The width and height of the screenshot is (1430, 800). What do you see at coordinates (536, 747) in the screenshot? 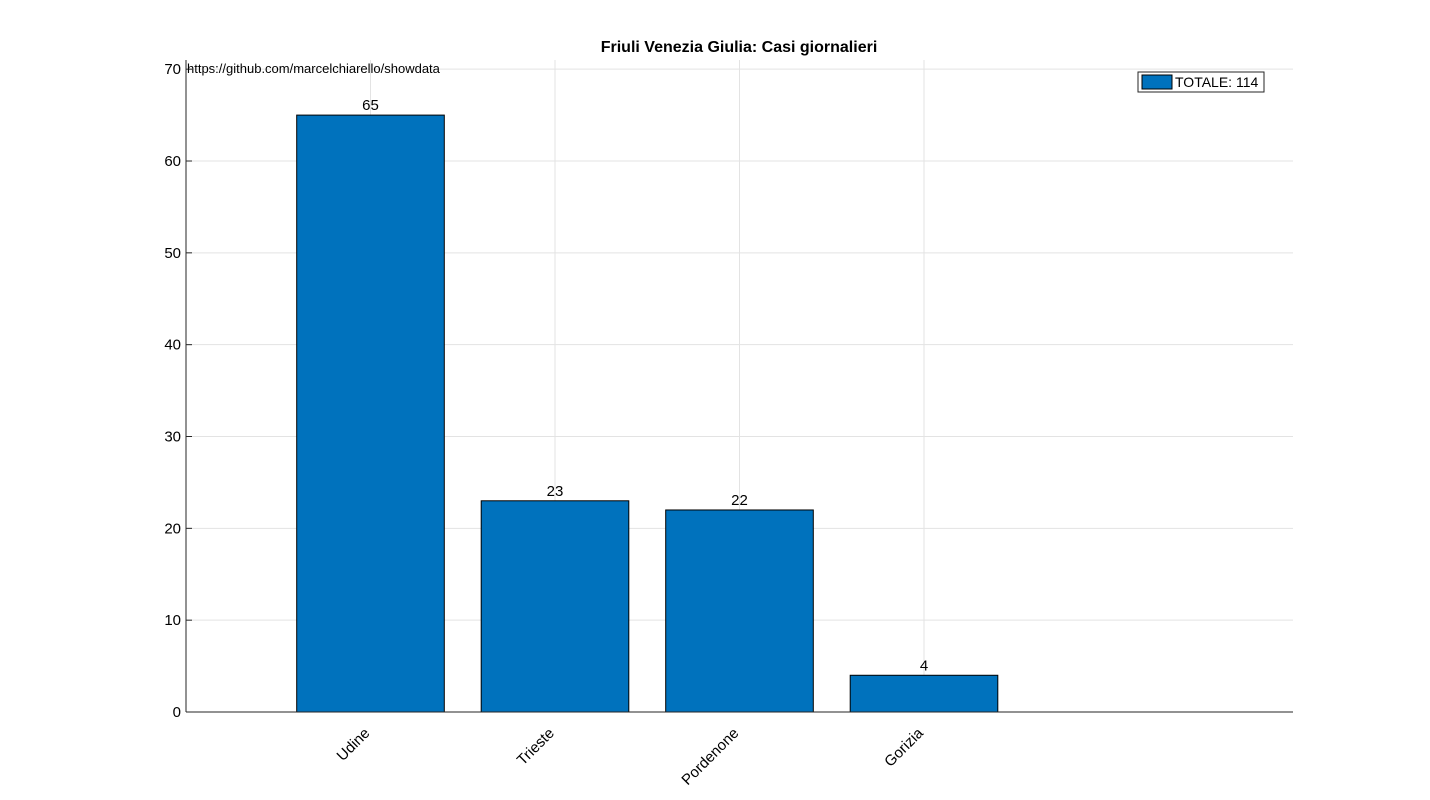
I see `x-tick-label: Trieste` at bounding box center [536, 747].